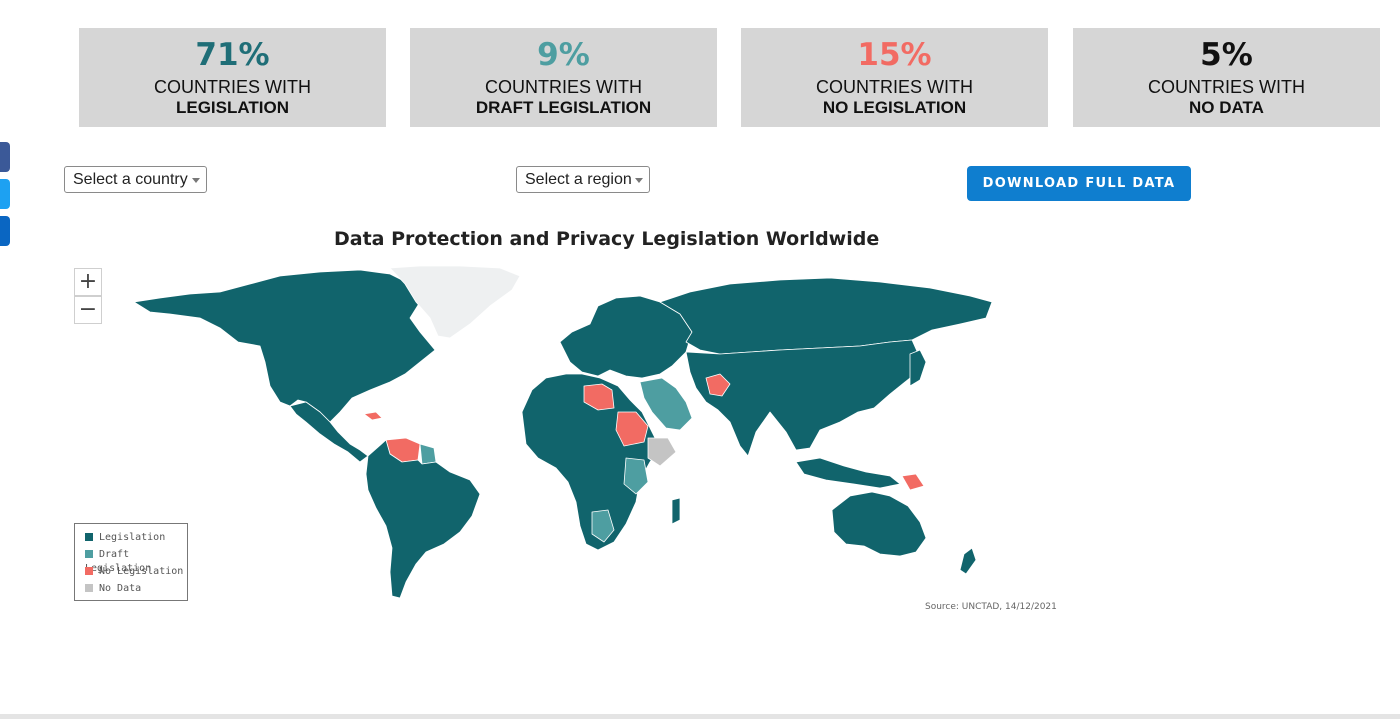 This screenshot has width=1400, height=719. Describe the element at coordinates (88, 310) in the screenshot. I see `zoom-out-button: −` at that location.